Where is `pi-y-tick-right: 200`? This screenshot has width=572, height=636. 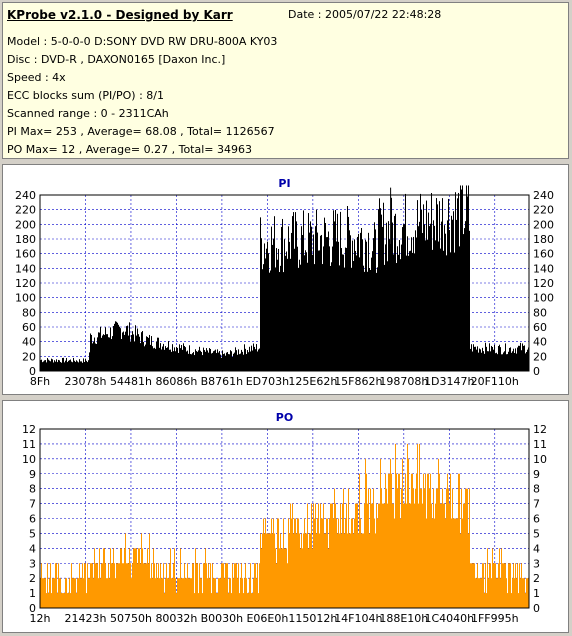 pi-y-tick-right: 200 is located at coordinates (543, 224).